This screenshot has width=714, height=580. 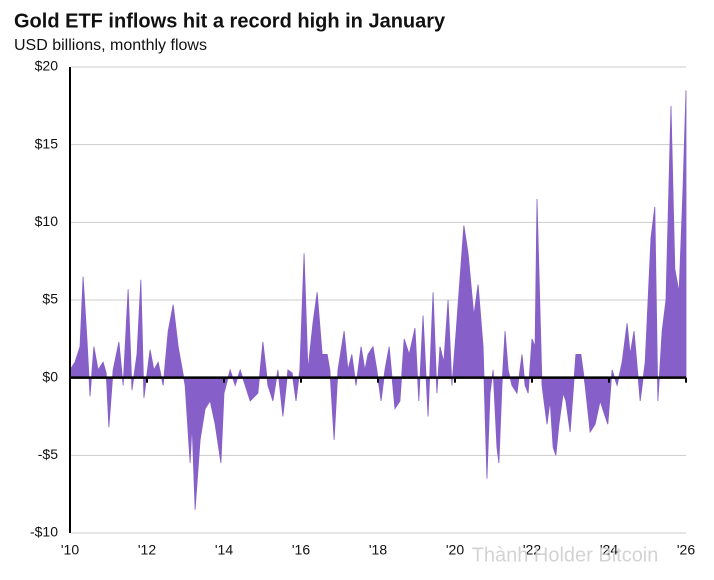 I want to click on y-tick-label: $10, so click(x=47, y=221).